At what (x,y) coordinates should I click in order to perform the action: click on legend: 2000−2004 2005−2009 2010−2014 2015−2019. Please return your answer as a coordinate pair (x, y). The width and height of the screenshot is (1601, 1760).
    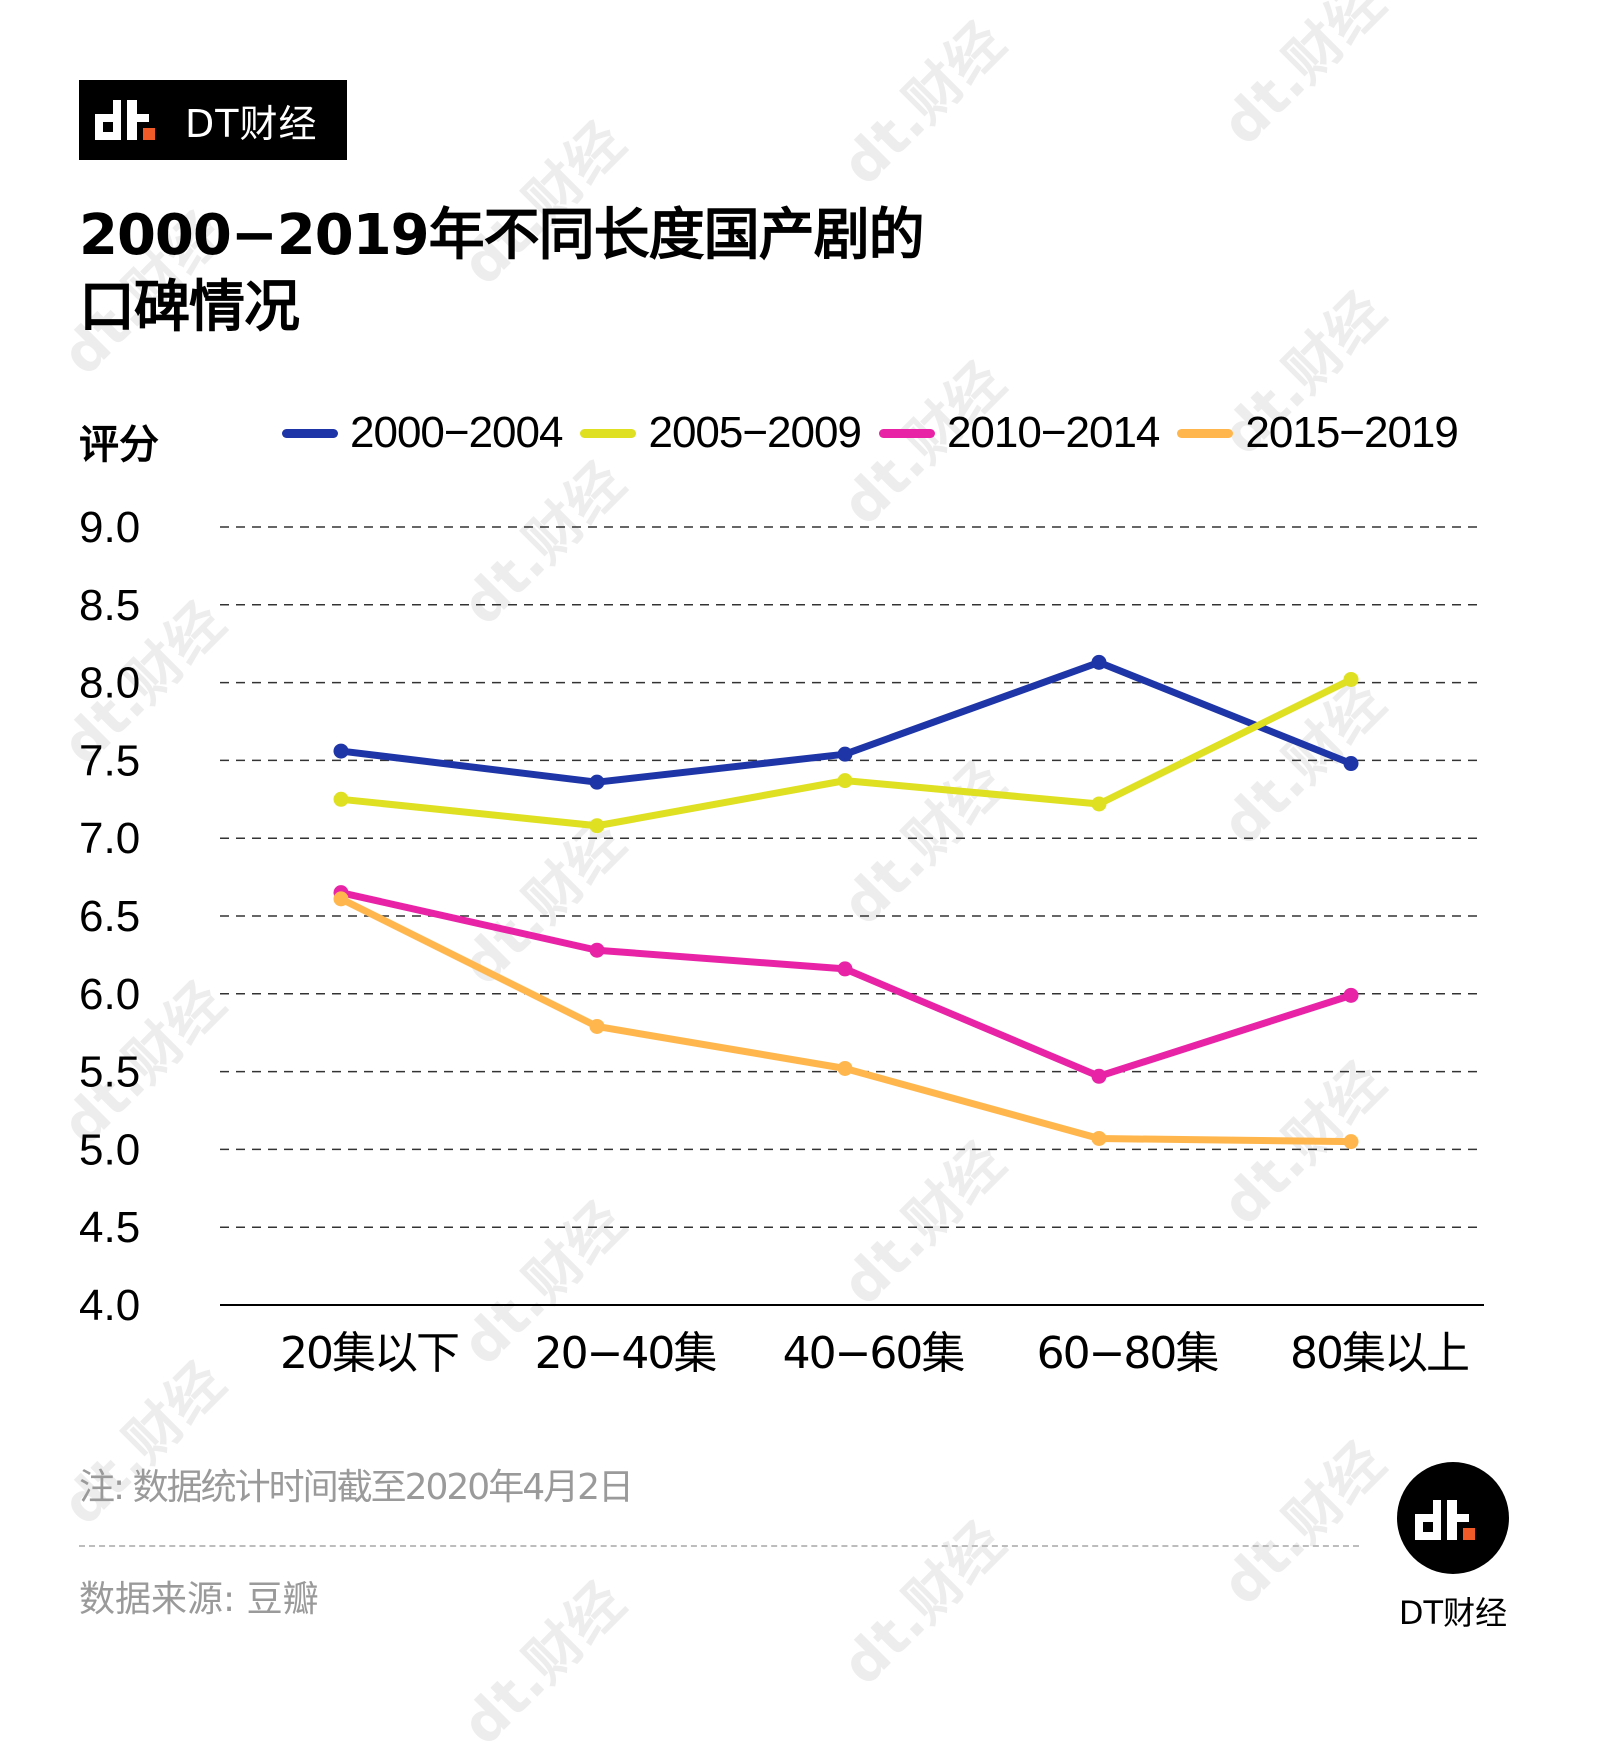
    Looking at the image, I should click on (879, 433).